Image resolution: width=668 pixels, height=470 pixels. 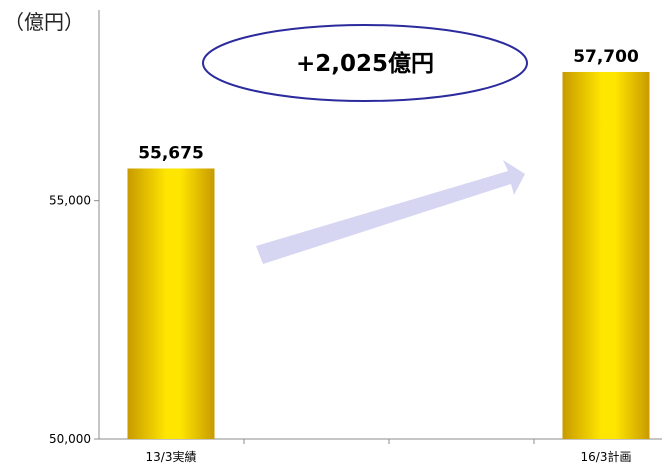 I want to click on x-tick-label: 16/3計画, so click(x=606, y=456).